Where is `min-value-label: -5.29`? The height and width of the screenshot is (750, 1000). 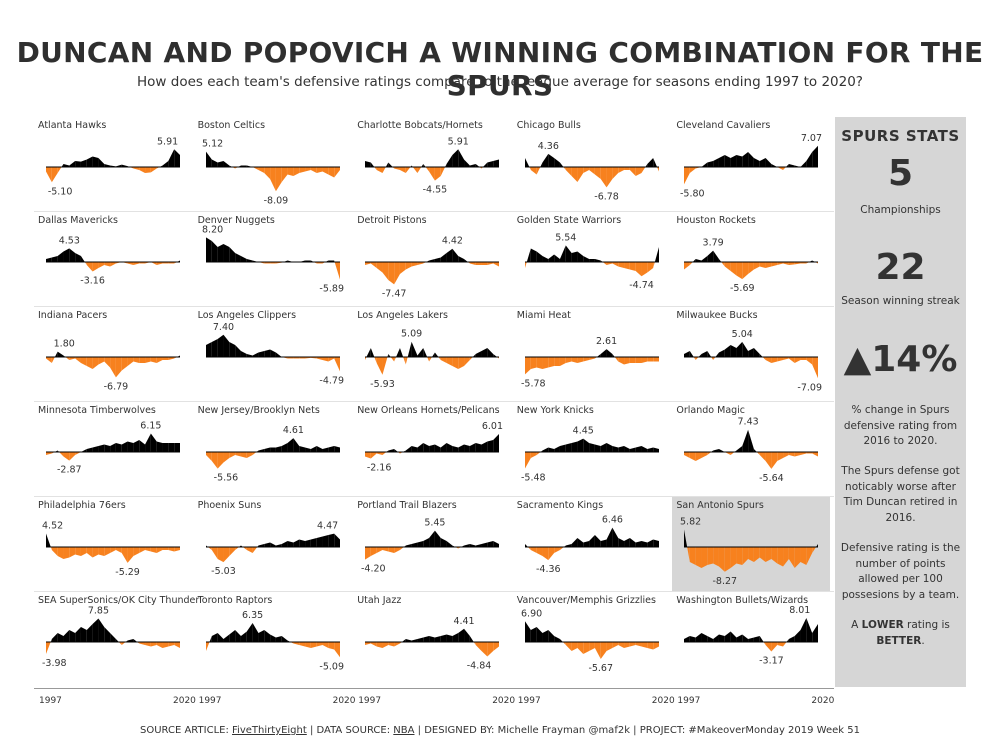 min-value-label: -5.29 is located at coordinates (127, 572).